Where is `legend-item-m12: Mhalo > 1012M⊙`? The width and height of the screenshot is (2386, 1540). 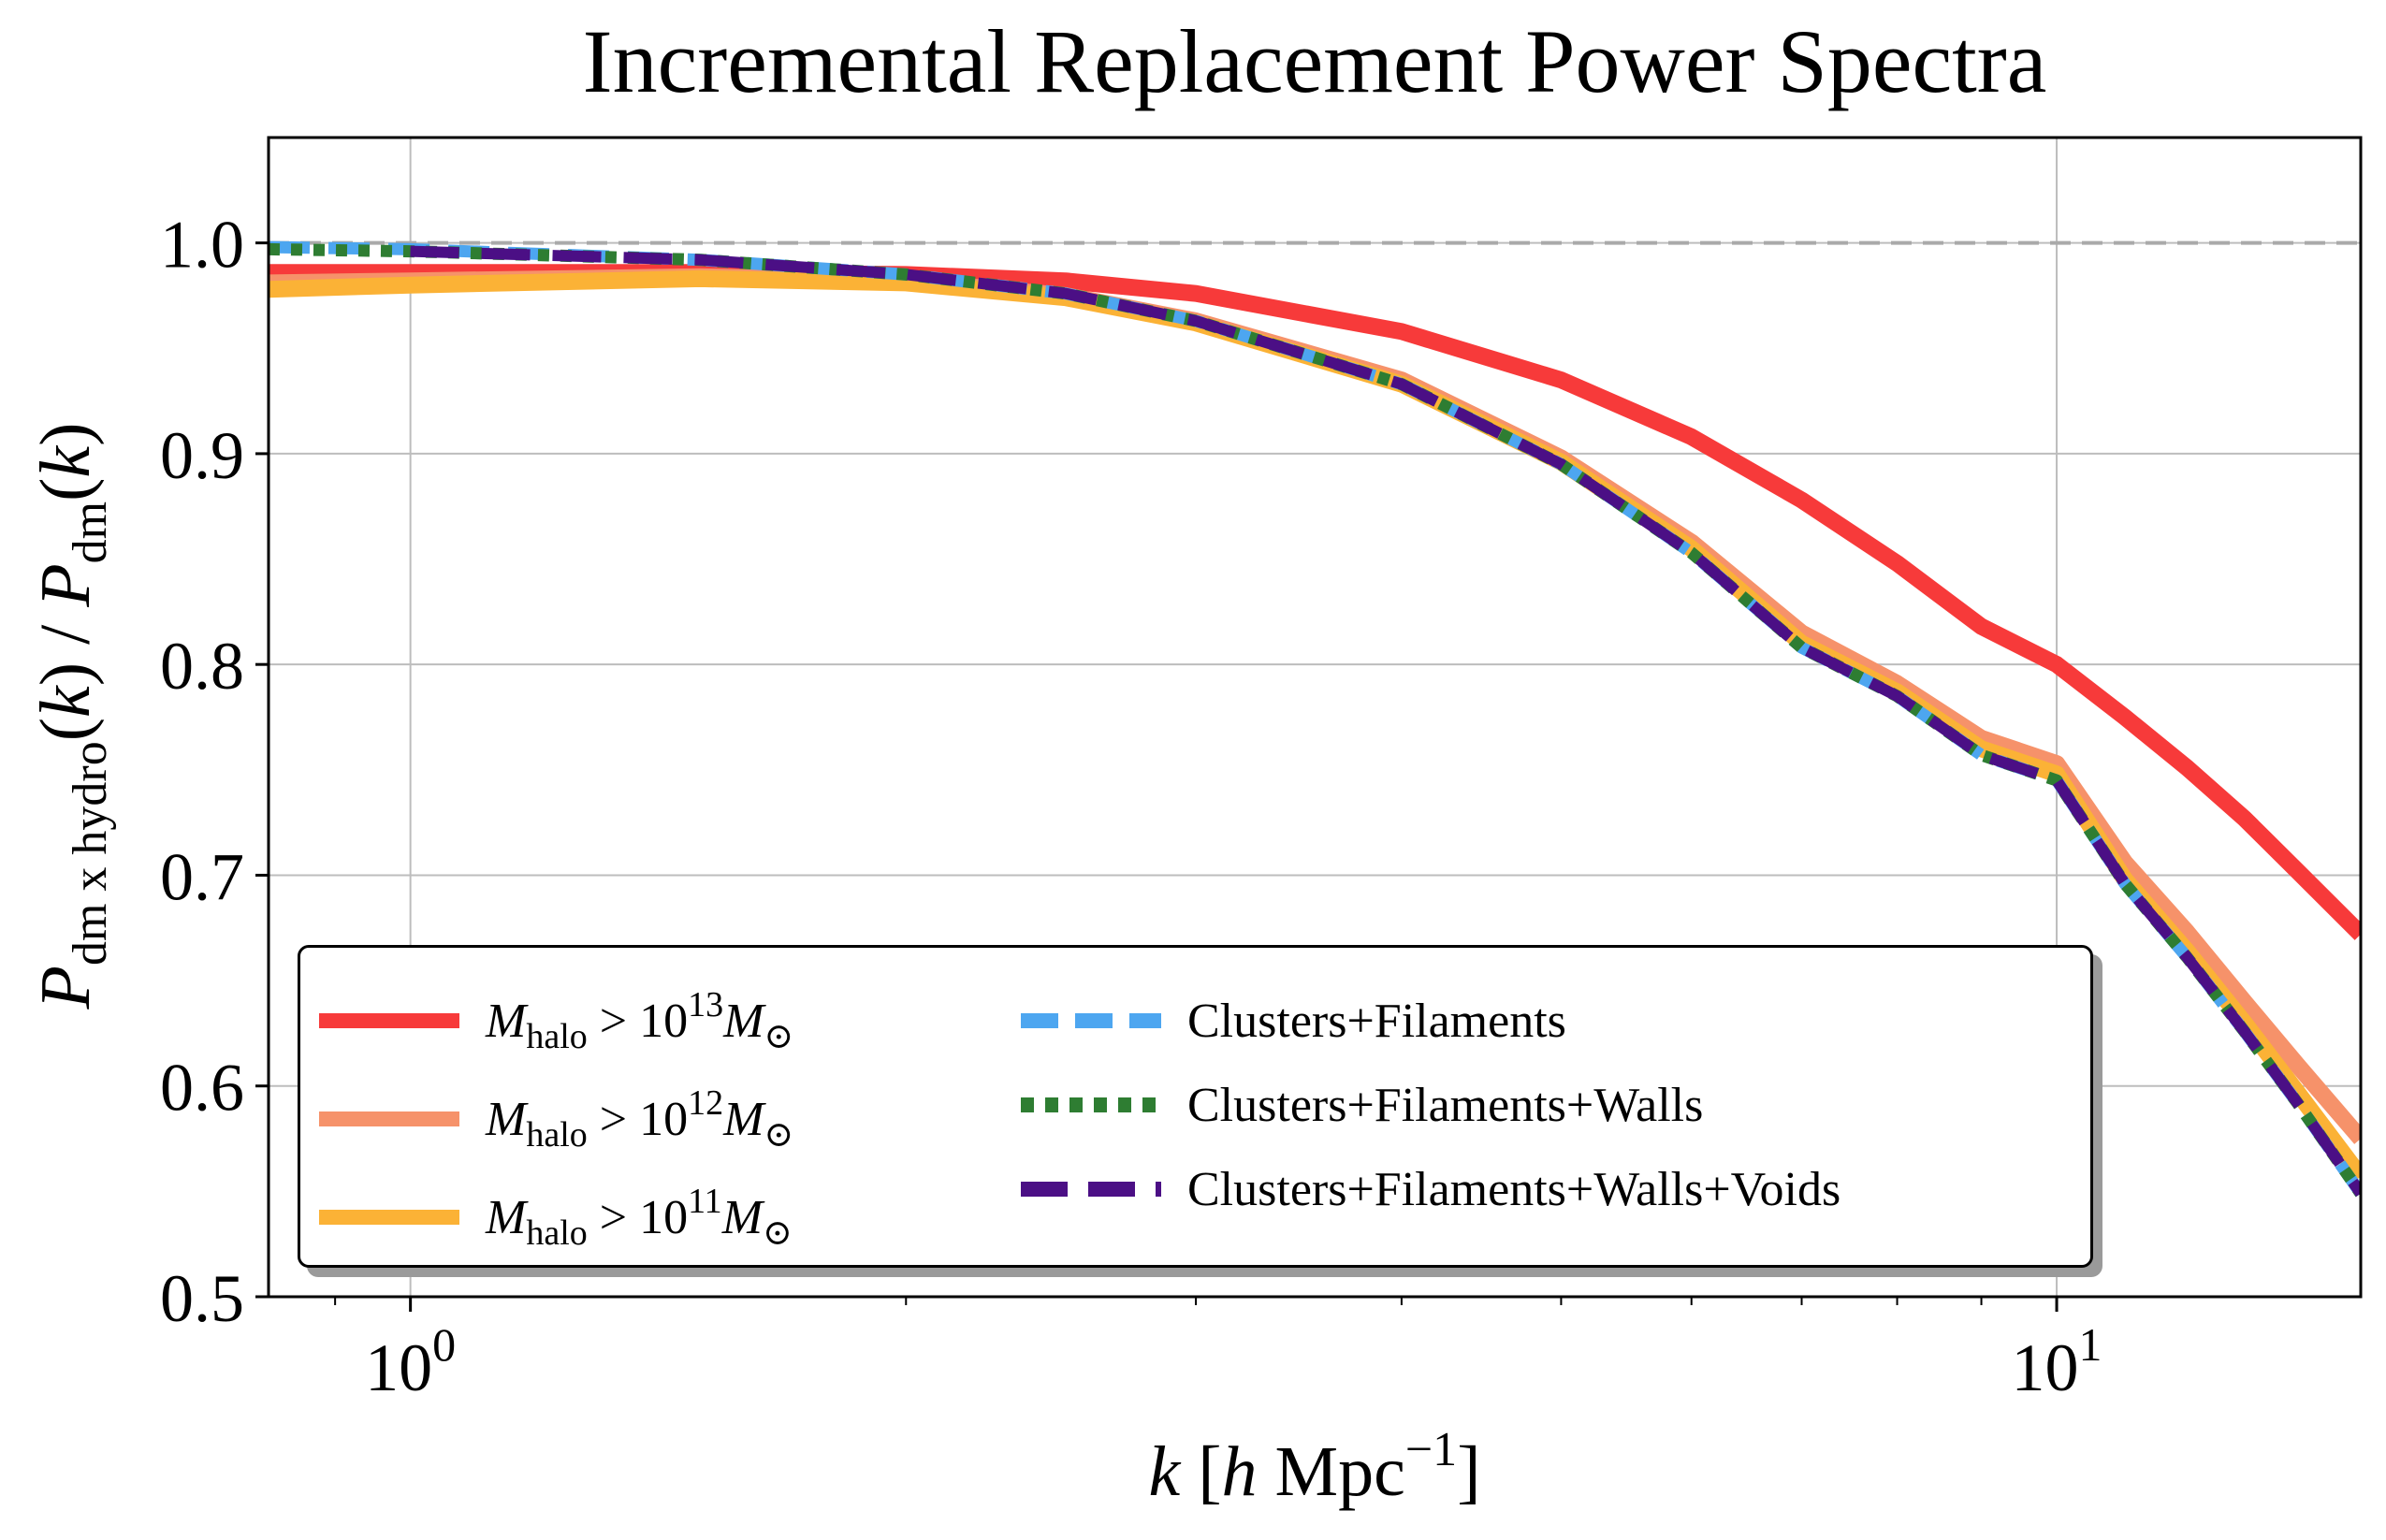
legend-item-m12: Mhalo > 1012M⊙ is located at coordinates (556, 1119).